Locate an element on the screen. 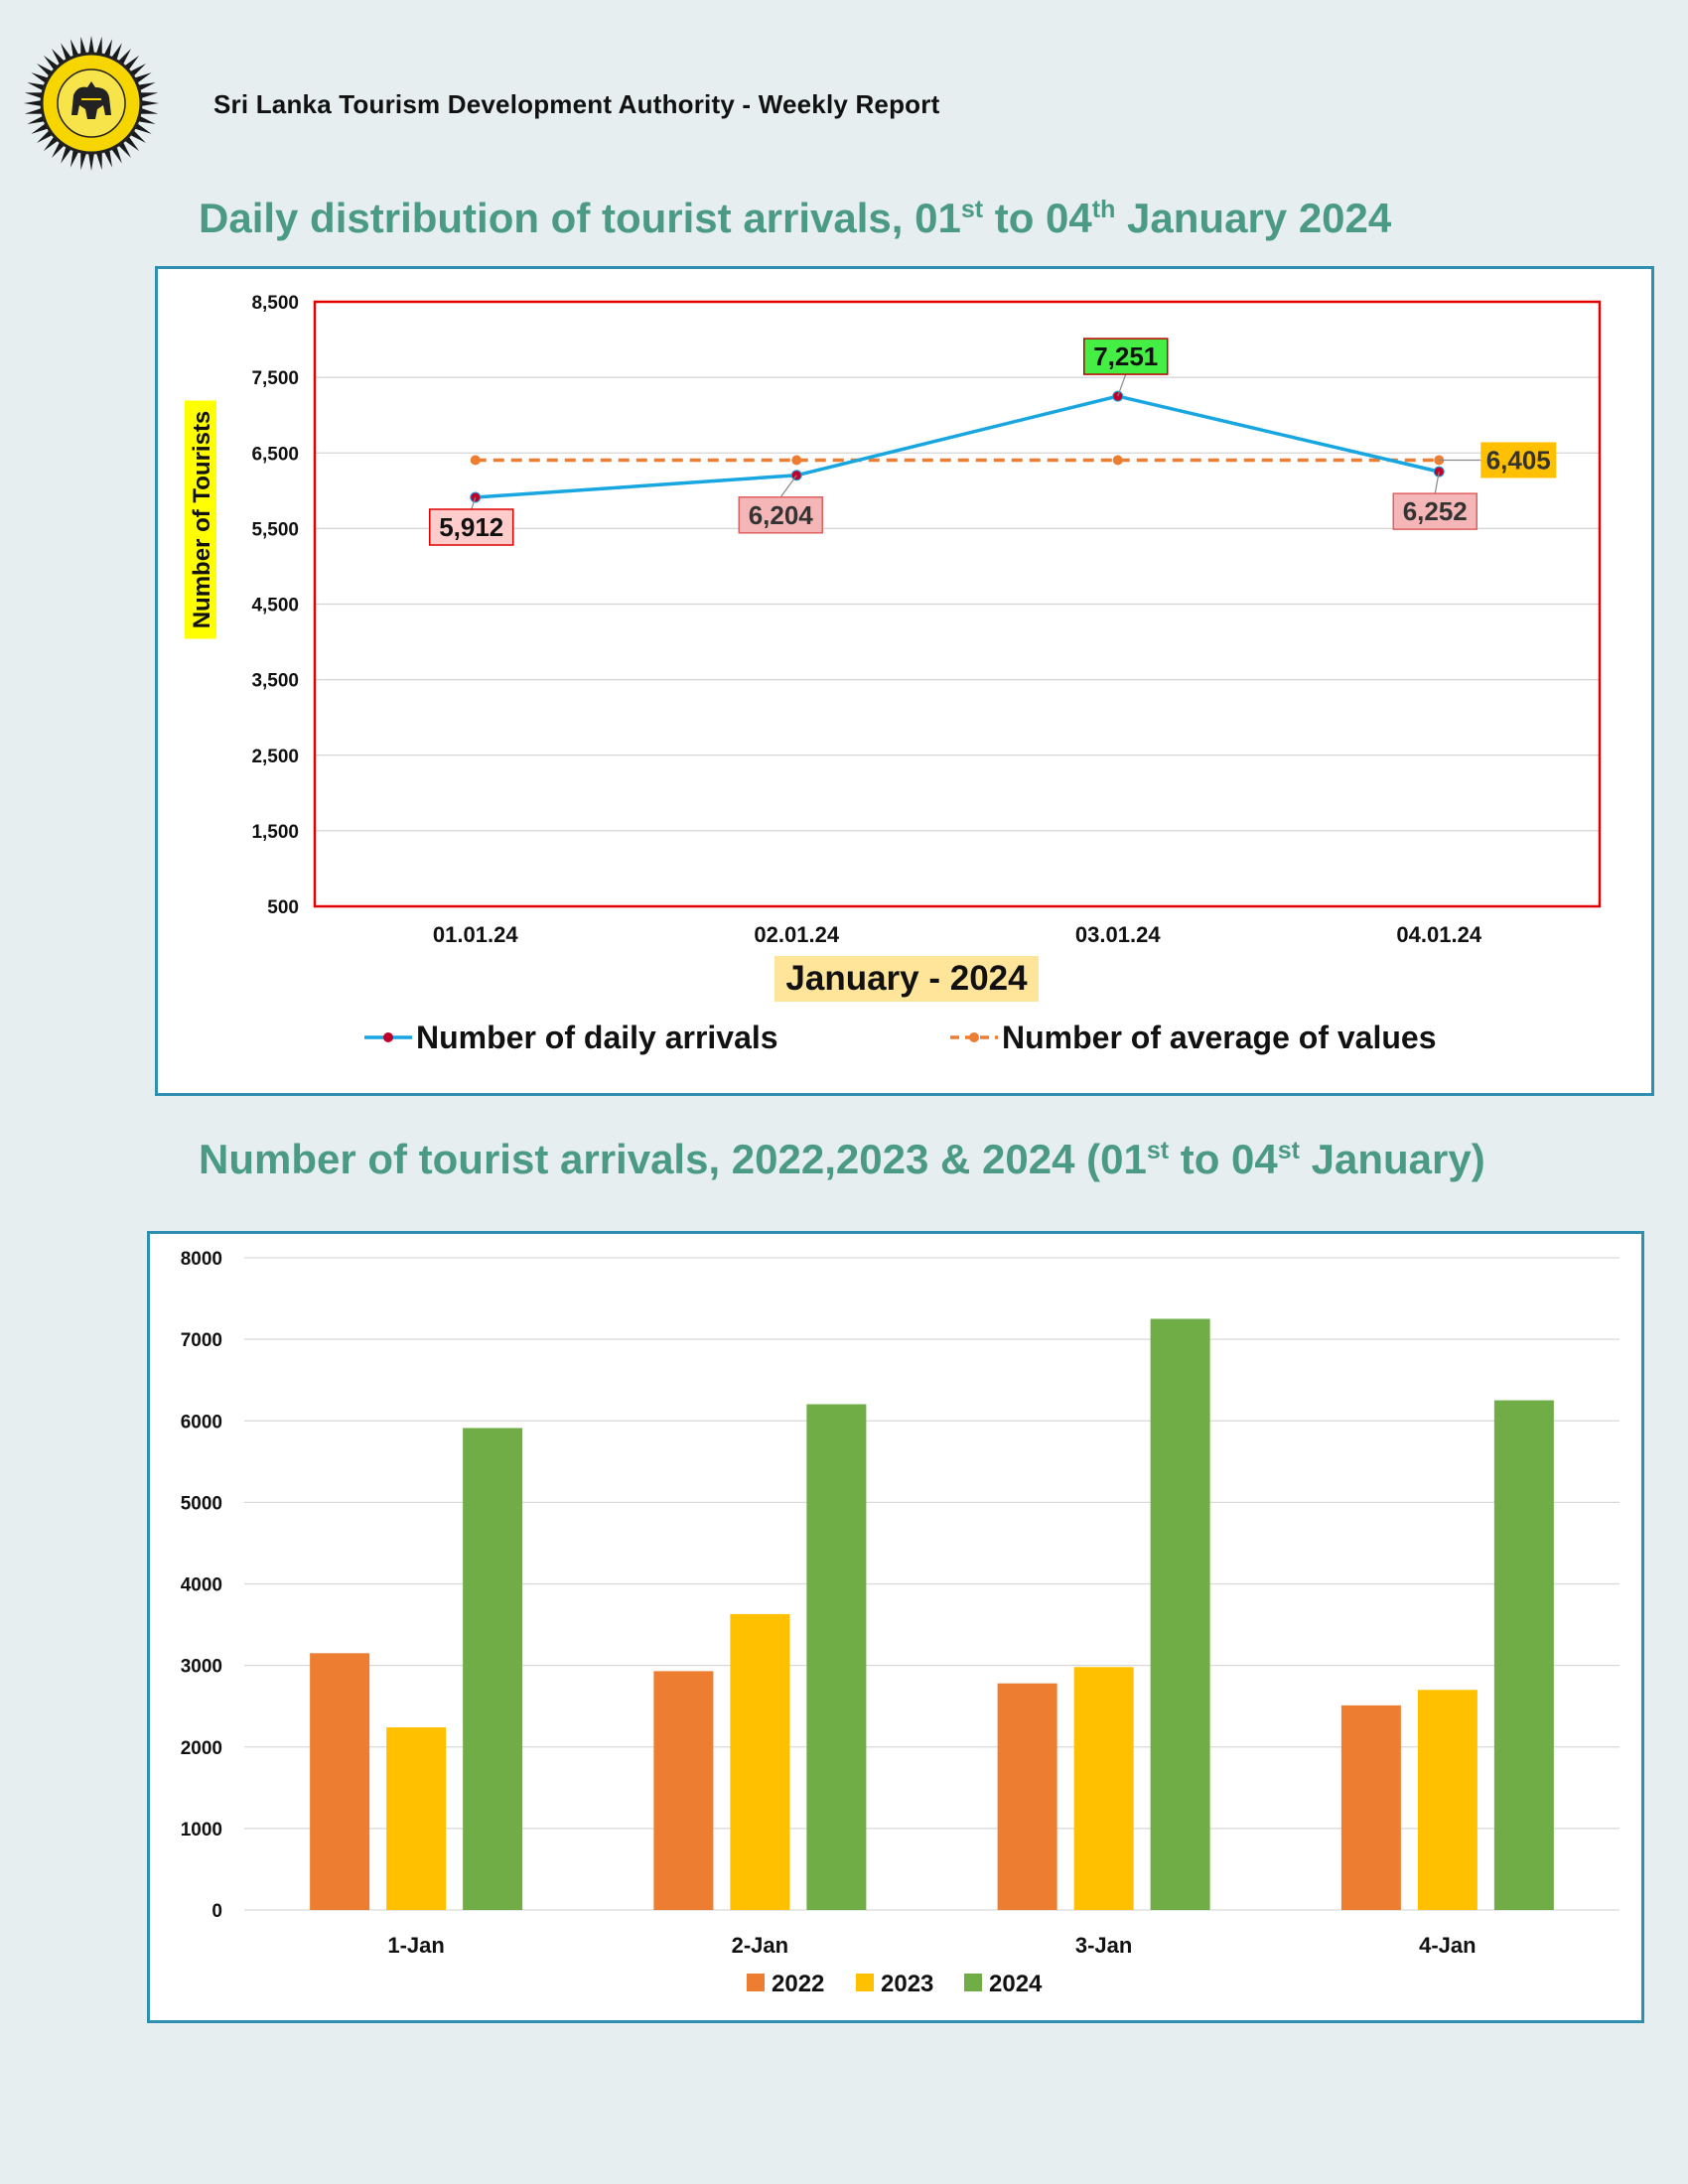 The image size is (1688, 2184). y-tick-label: 3,500 is located at coordinates (275, 681).